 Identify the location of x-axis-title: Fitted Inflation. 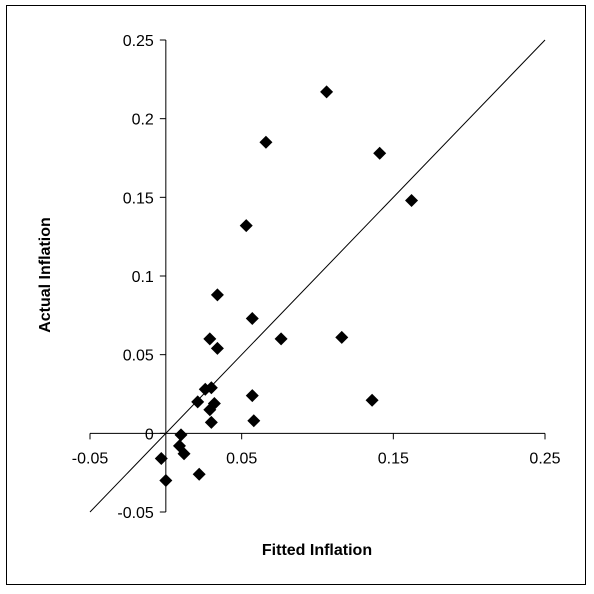
(317, 550).